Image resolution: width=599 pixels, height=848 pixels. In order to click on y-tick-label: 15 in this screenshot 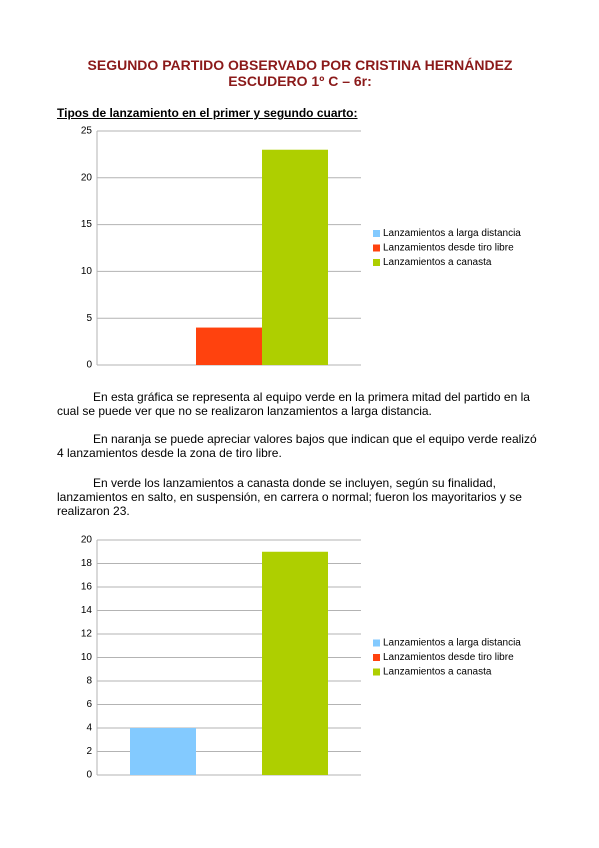, I will do `click(87, 224)`.